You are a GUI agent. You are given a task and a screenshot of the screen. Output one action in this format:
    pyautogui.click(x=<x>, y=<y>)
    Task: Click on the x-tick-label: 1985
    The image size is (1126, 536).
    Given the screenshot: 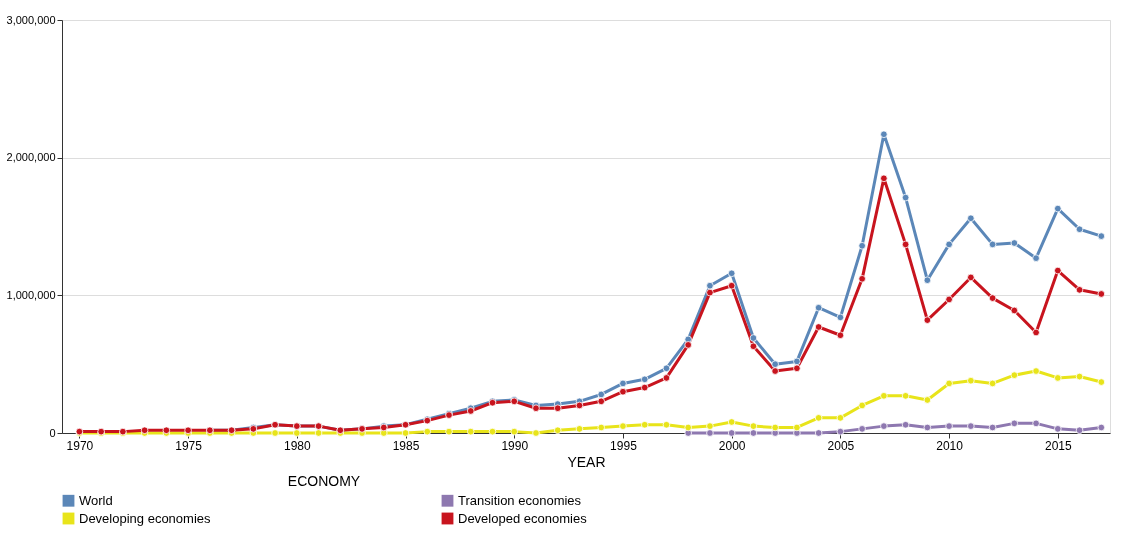 What is the action you would take?
    pyautogui.click(x=406, y=445)
    